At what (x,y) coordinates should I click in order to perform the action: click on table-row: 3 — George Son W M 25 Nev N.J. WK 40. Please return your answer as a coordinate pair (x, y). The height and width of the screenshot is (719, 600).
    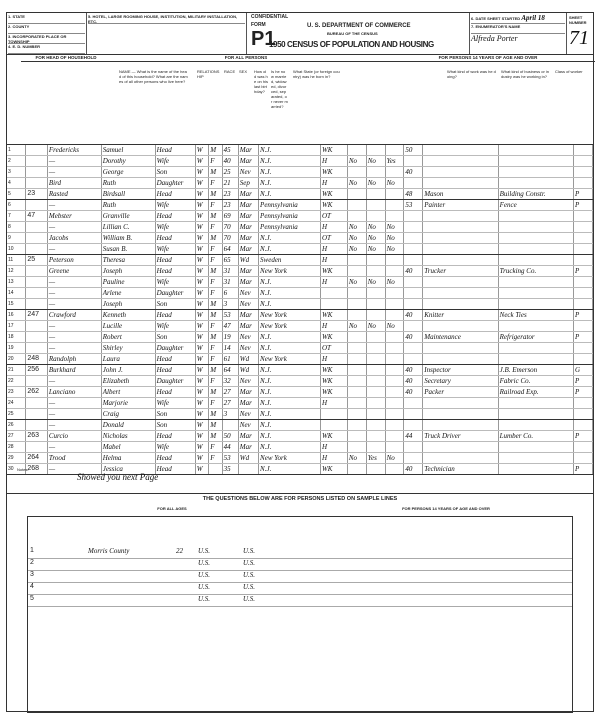
    Looking at the image, I should click on (300, 172).